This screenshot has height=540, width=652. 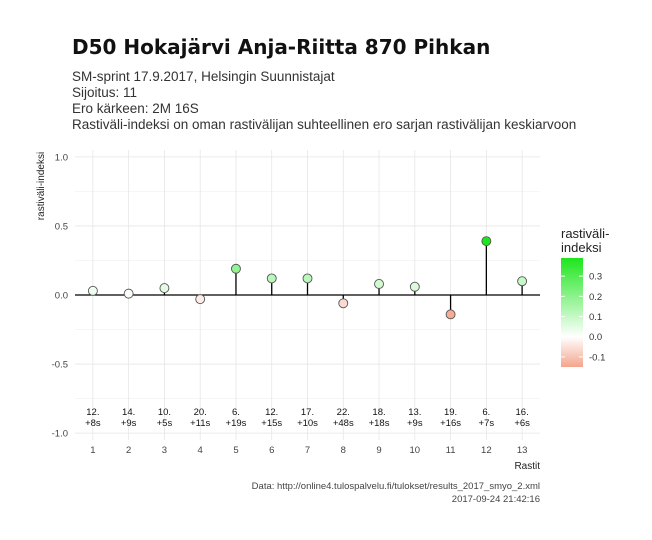 What do you see at coordinates (135, 108) in the screenshot?
I see `subtitle-line-3: Ero kärkeen: 2M 16S` at bounding box center [135, 108].